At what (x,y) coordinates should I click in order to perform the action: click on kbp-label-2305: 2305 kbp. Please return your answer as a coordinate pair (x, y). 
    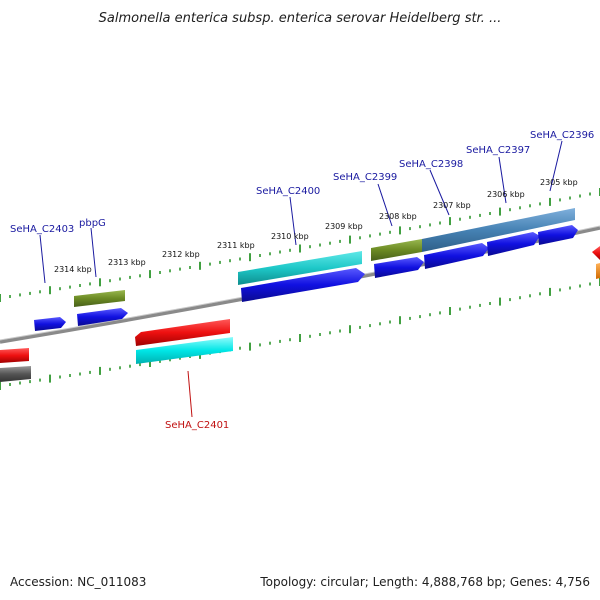
    Looking at the image, I should click on (559, 182).